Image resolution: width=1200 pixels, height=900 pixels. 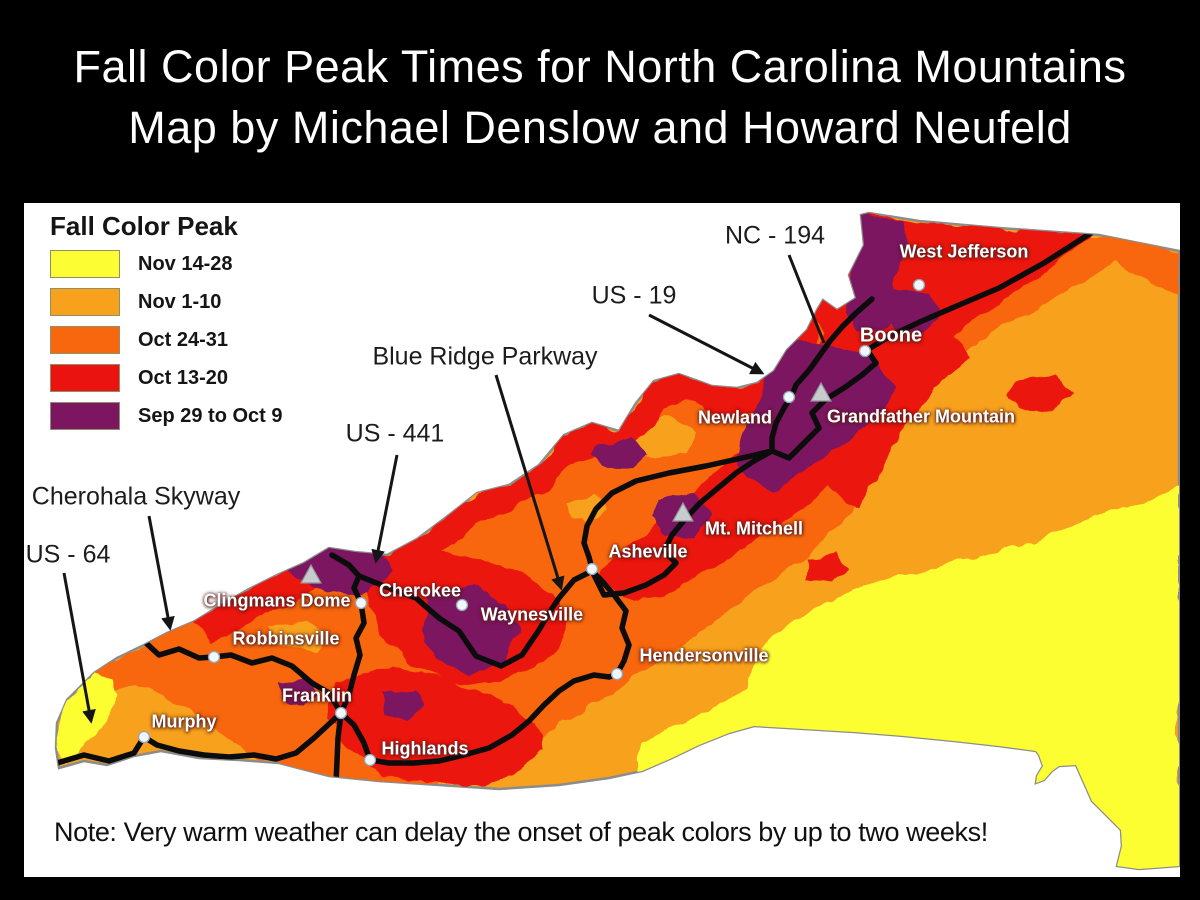 I want to click on city-label-clingmans-dome: Clingmans Dome, so click(x=277, y=600).